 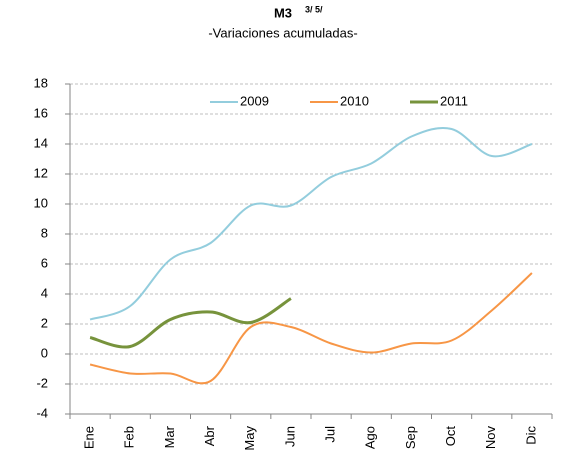 What do you see at coordinates (41, 112) in the screenshot?
I see `y-tick-label: 16` at bounding box center [41, 112].